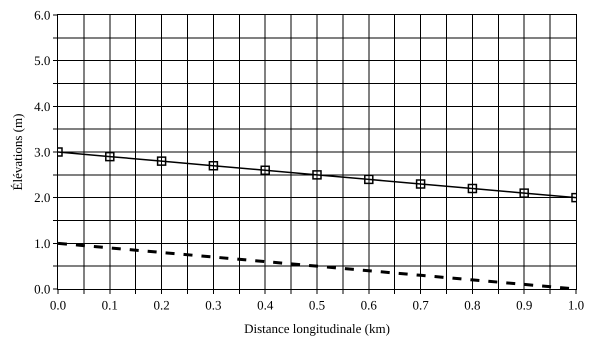  Describe the element at coordinates (42, 152) in the screenshot. I see `y-tick-label: 3.0` at that location.